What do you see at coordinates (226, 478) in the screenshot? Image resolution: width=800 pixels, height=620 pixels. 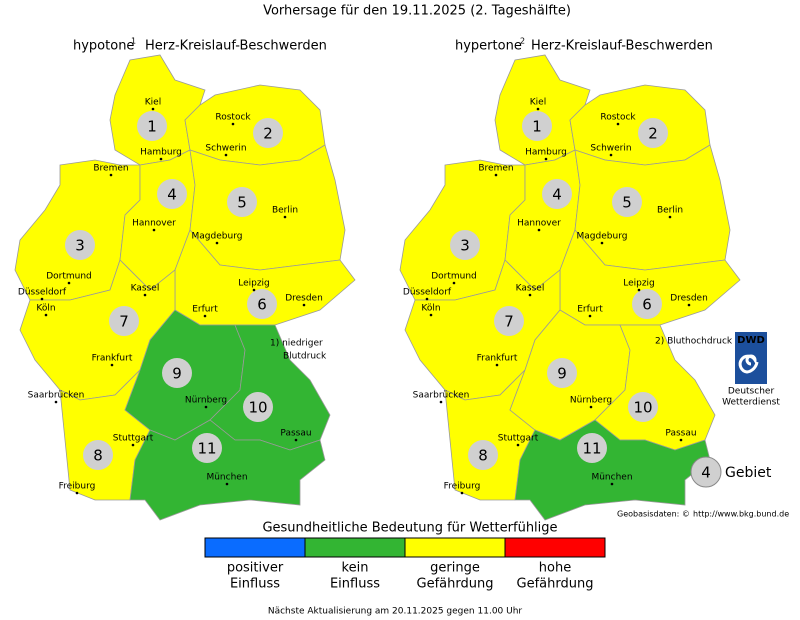 I see `city-label: München` at bounding box center [226, 478].